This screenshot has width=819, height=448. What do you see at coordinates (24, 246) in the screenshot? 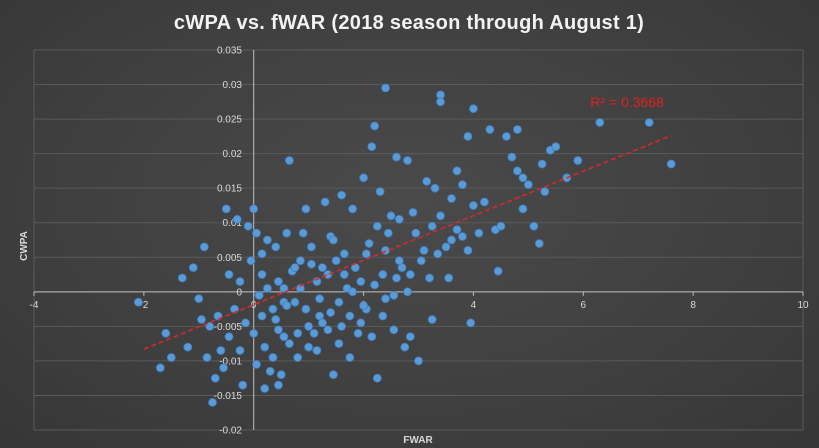
I see `y-axis-title: CWPA` at bounding box center [24, 246].